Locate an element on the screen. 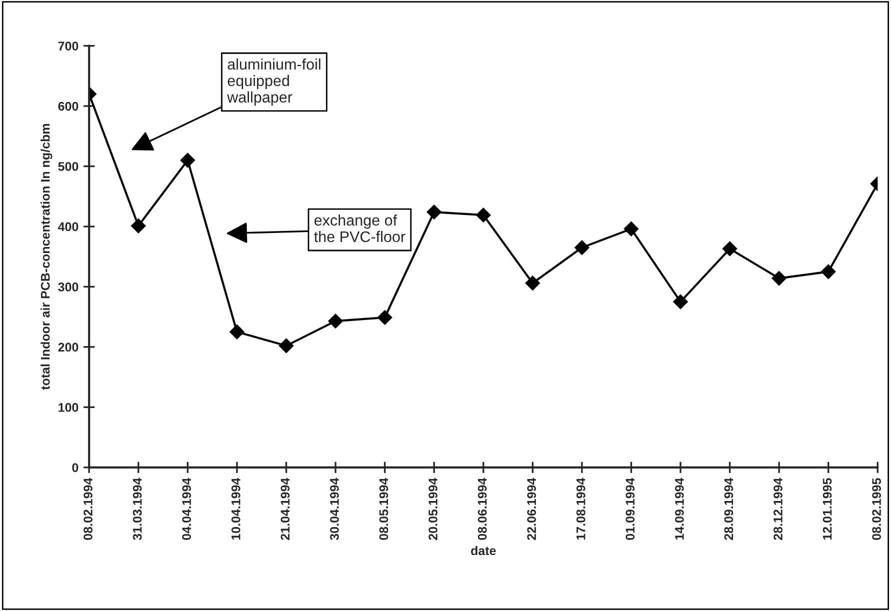  y-tick-label: 300 is located at coordinates (68, 287).